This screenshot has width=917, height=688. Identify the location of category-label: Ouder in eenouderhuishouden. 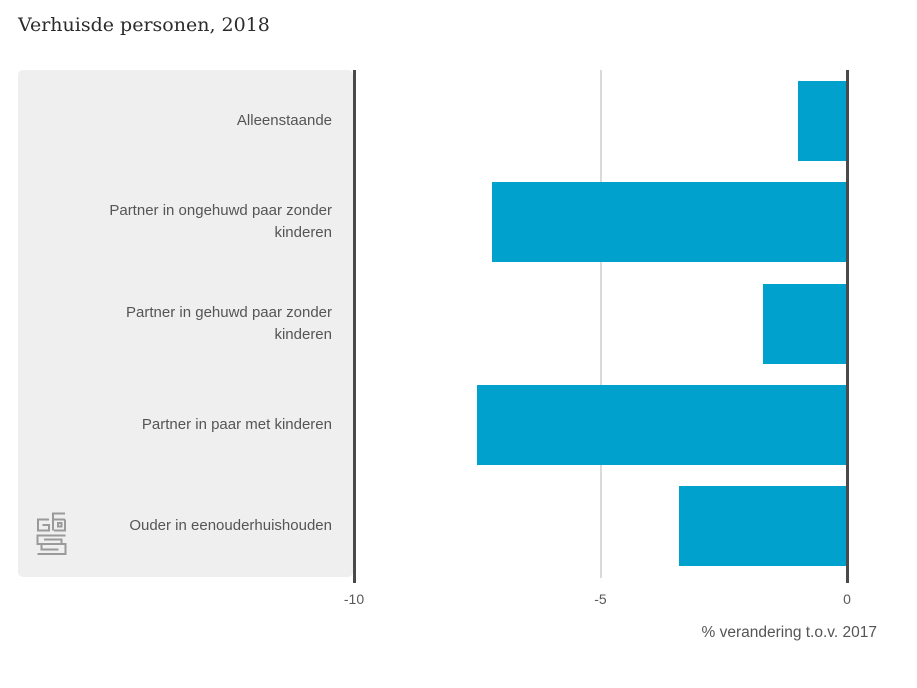
(230, 526).